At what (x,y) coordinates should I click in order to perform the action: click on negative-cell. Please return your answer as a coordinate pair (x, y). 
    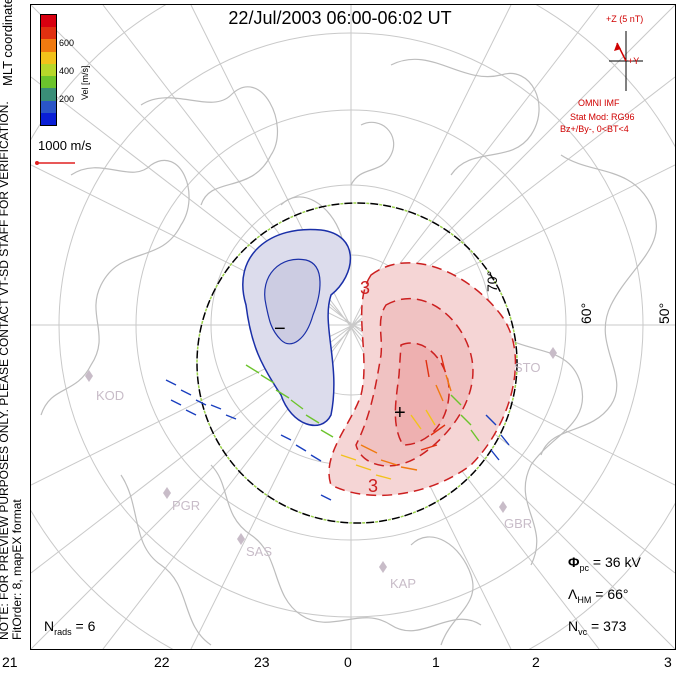
    Looking at the image, I should click on (297, 327).